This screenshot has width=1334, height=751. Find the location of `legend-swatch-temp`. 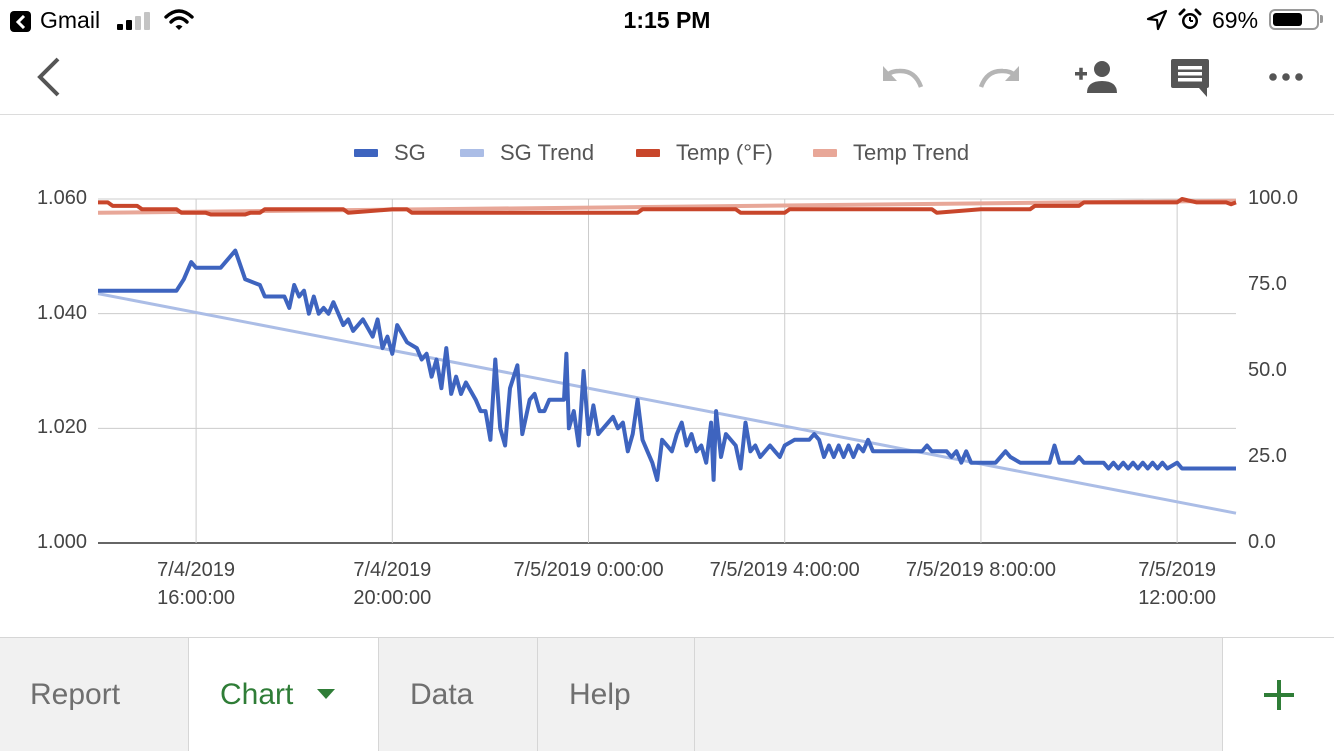

legend-swatch-temp is located at coordinates (648, 153).